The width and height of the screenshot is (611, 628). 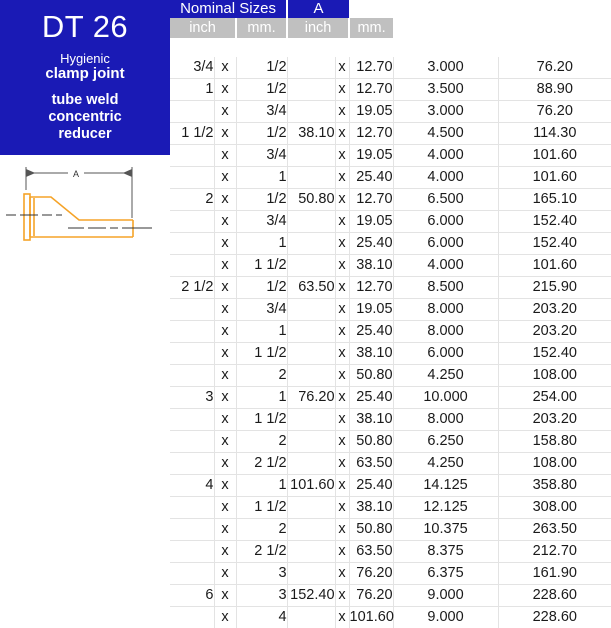 I want to click on cell-nominal-mm-size2: 50.80, so click(x=371, y=530).